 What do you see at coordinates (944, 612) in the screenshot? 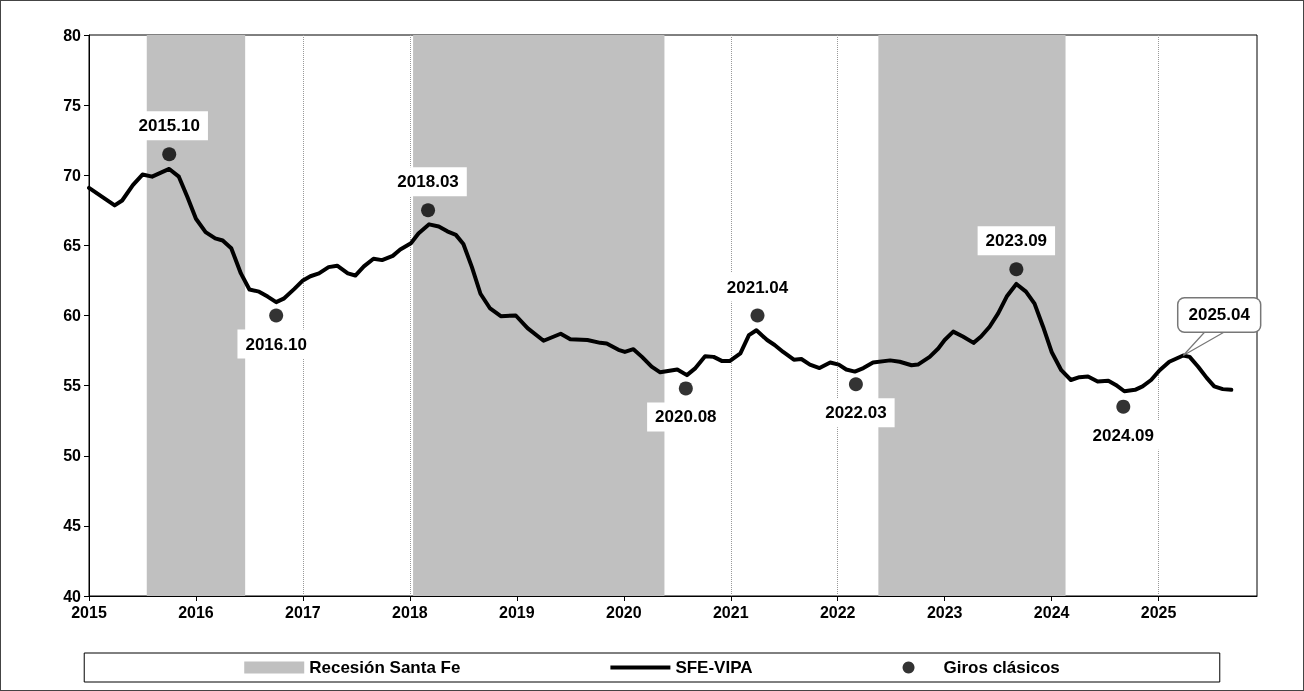
I see `x-tick-label: 2023` at bounding box center [944, 612].